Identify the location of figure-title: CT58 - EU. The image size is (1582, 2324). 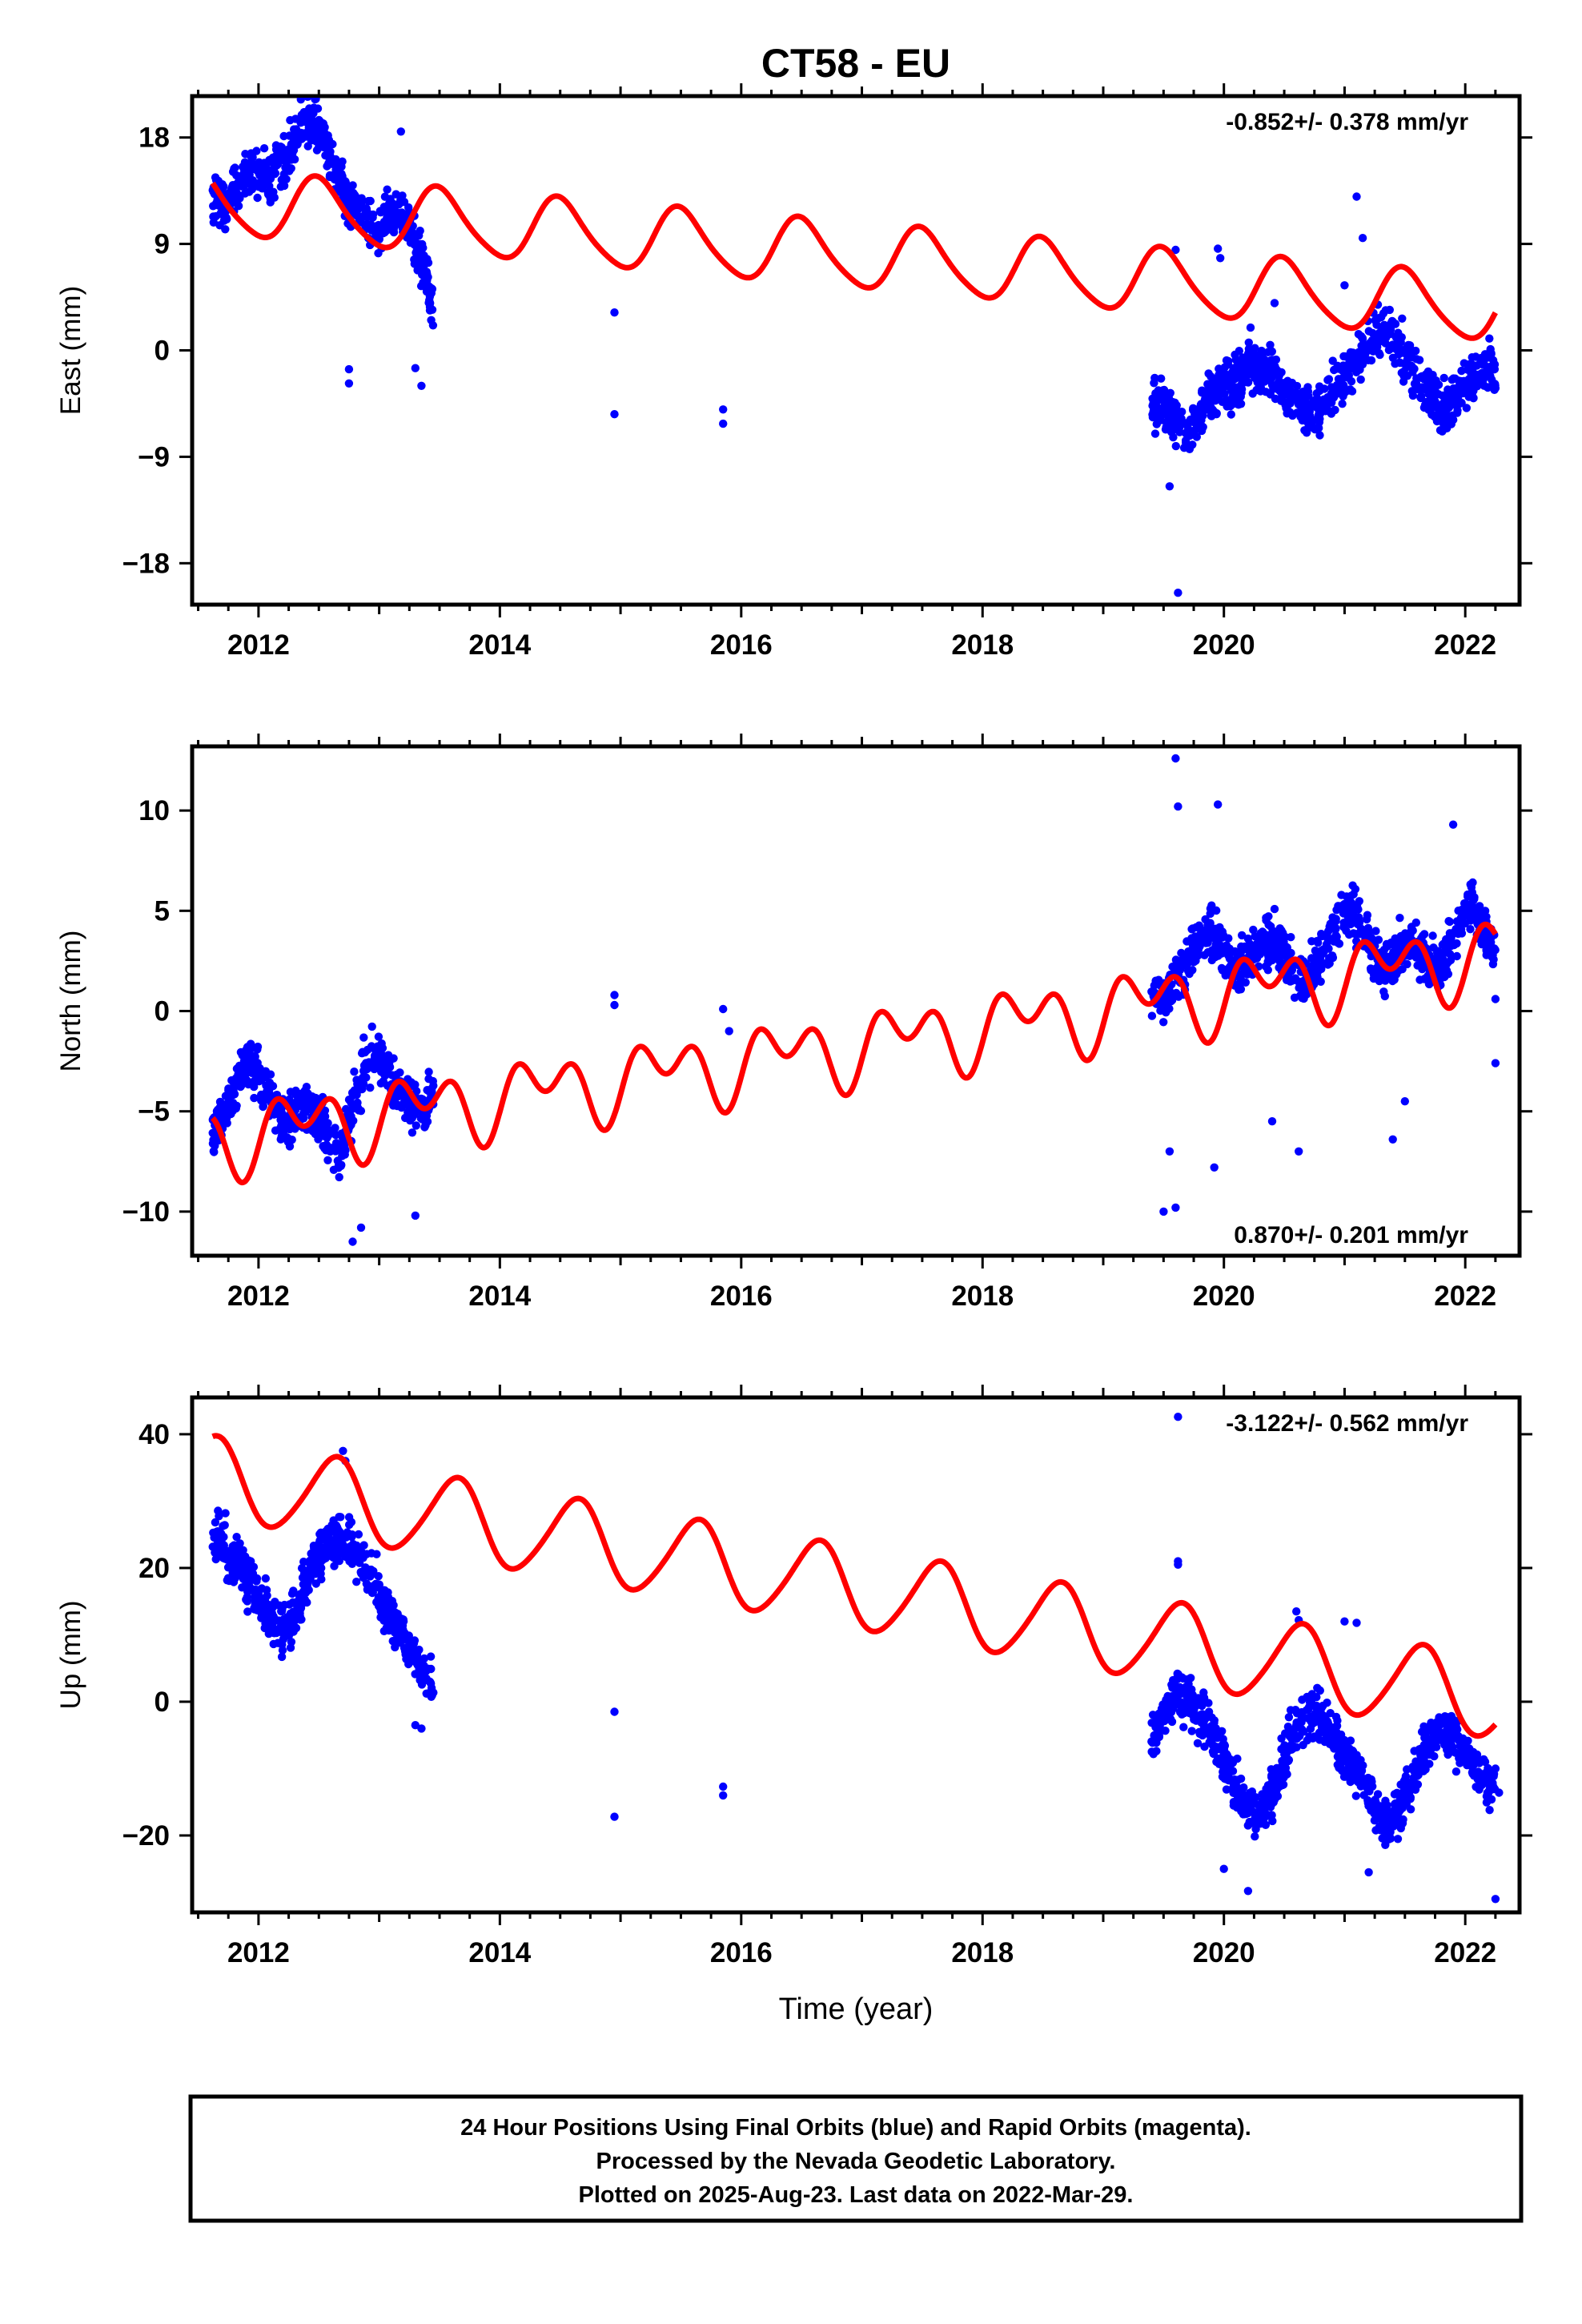
(855, 63).